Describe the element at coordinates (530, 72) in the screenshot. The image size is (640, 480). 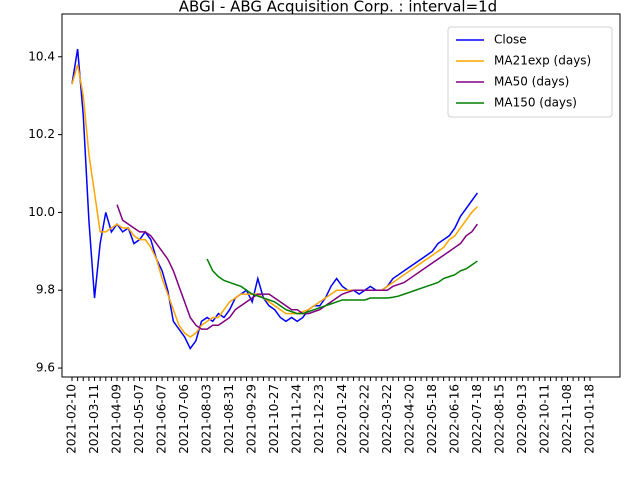
I see `legend-box` at that location.